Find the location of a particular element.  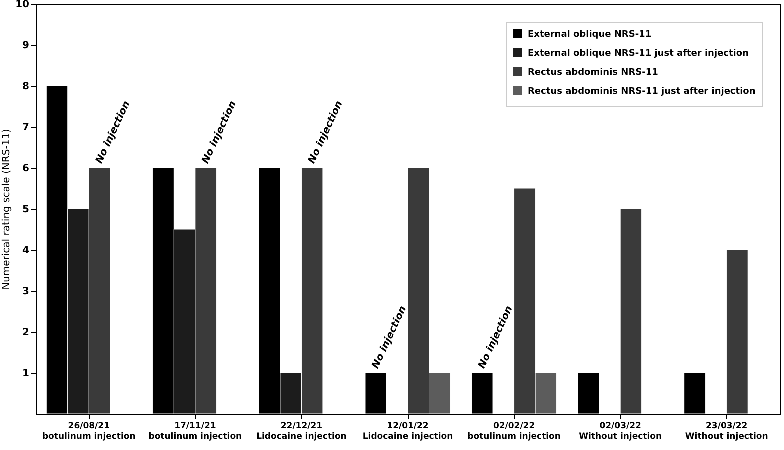

legend-label: External oblique NRS-11 is located at coordinates (590, 35).